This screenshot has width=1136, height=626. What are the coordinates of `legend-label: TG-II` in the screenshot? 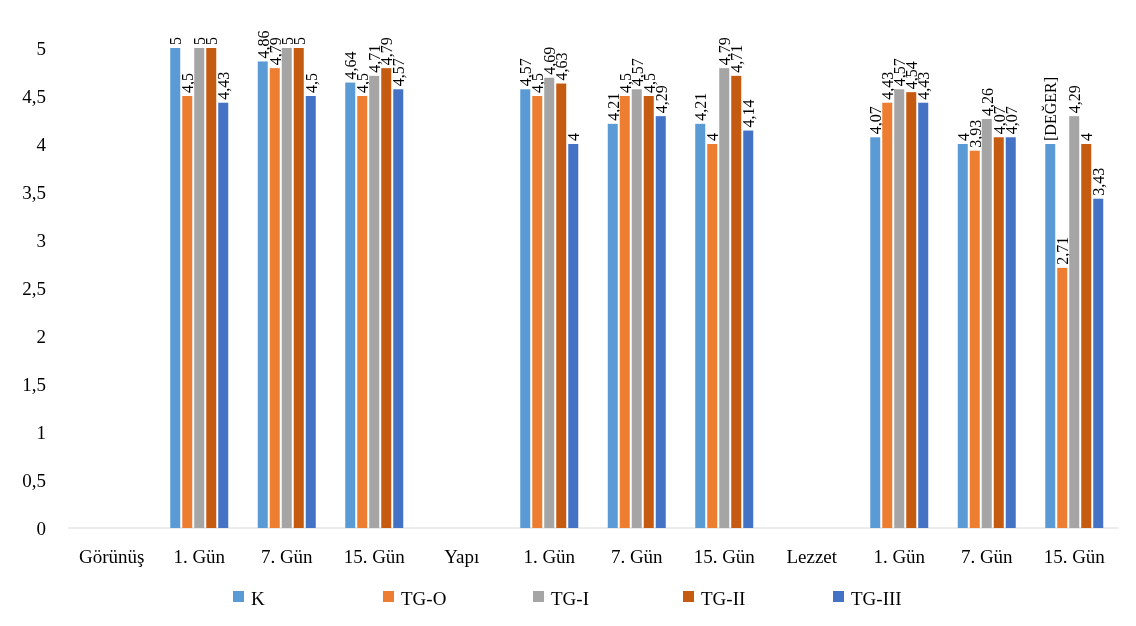 It's located at (723, 598).